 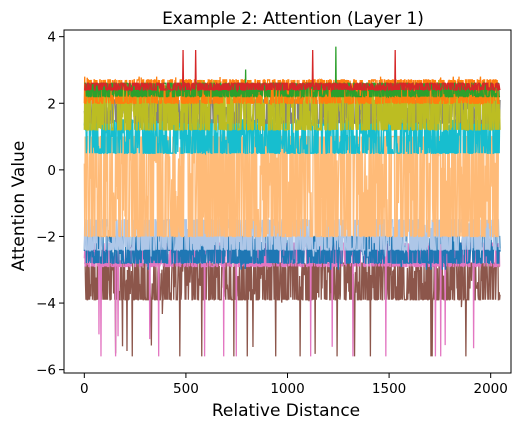 I want to click on x-tick-label: 0, so click(x=84, y=389).